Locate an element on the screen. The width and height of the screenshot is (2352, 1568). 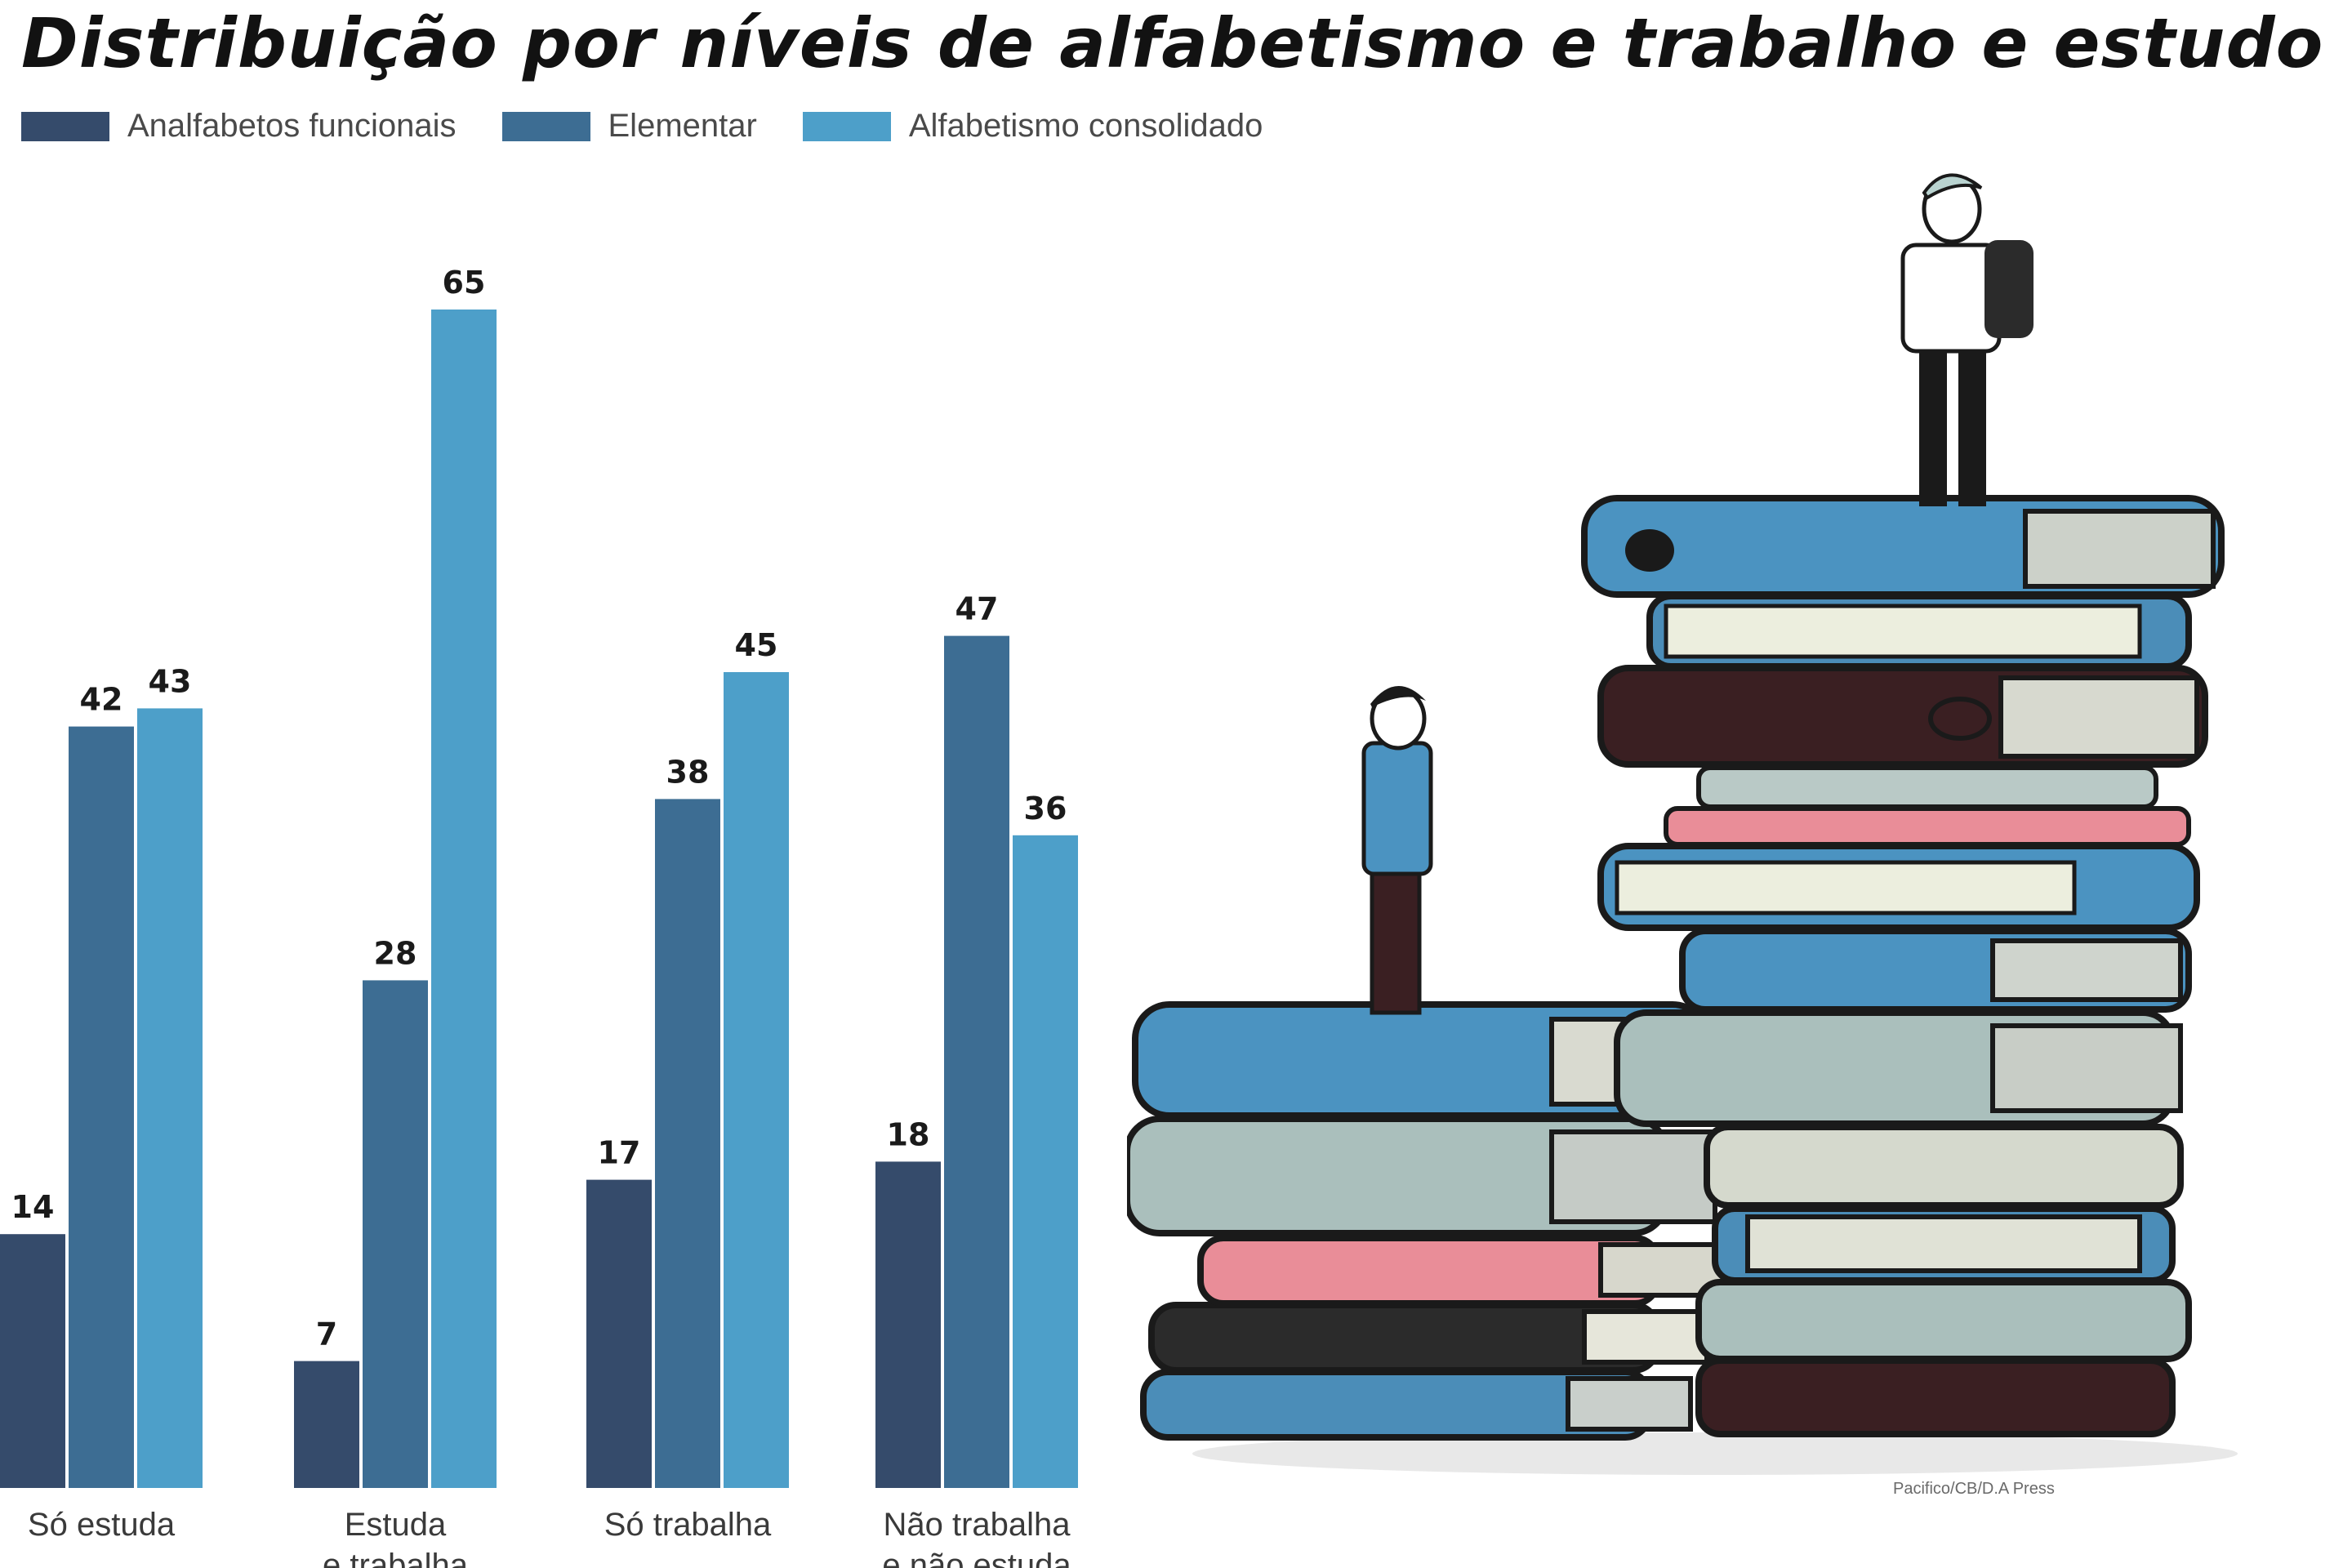
value-label-consolidado-3: 36 is located at coordinates (1045, 808).